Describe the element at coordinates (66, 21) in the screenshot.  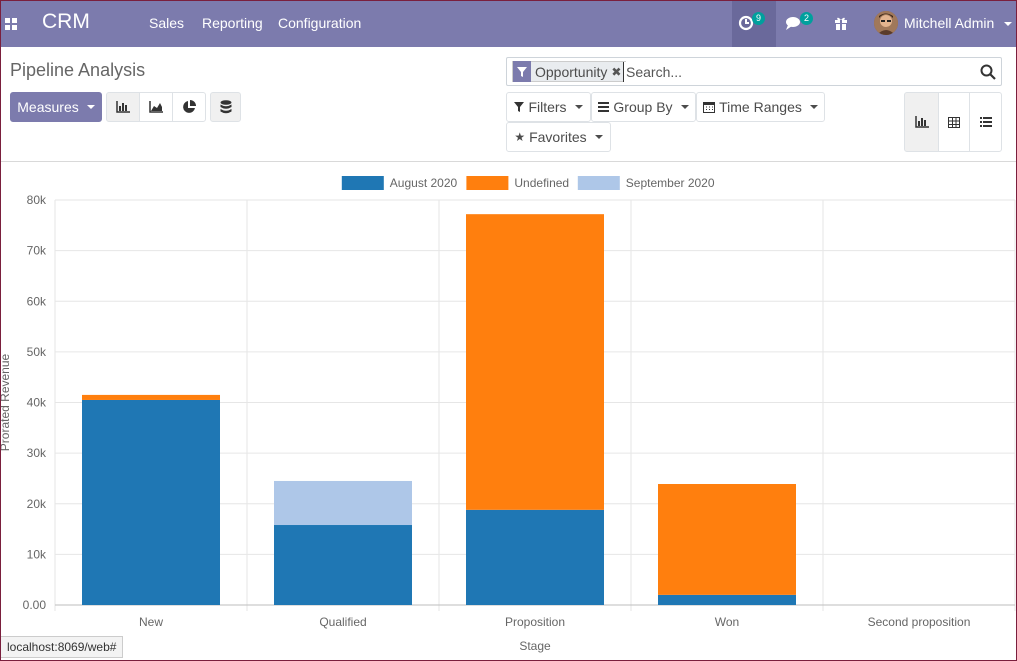
I see `app-brand: CRM` at that location.